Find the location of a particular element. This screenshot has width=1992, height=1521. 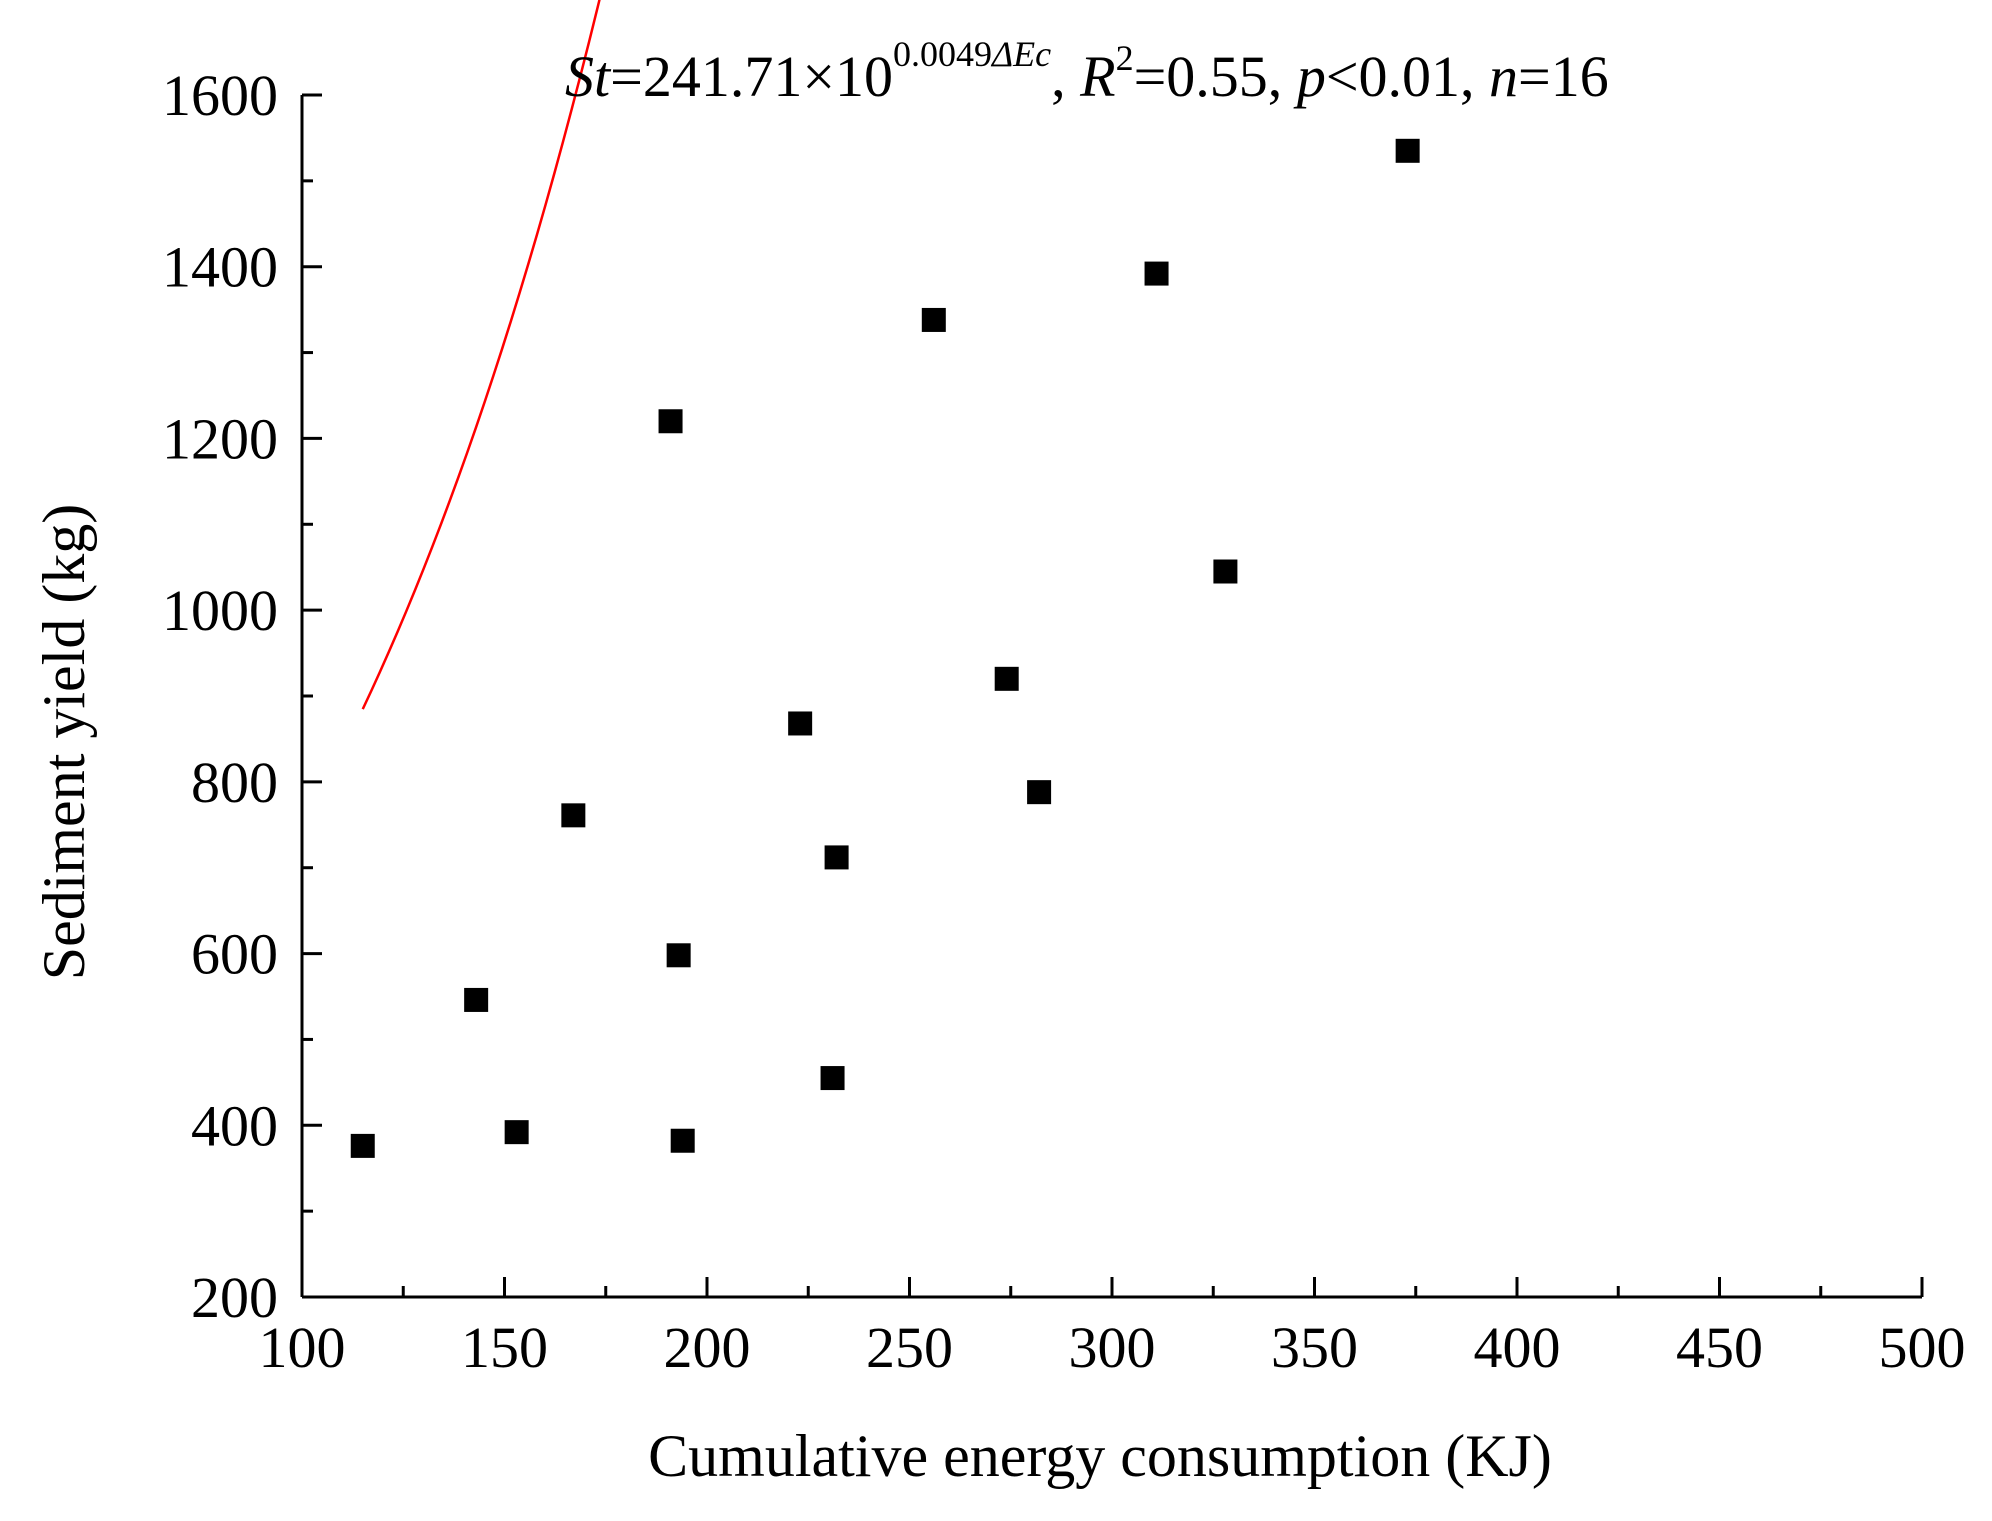

y-tick-label: 1200 is located at coordinates (220, 438).